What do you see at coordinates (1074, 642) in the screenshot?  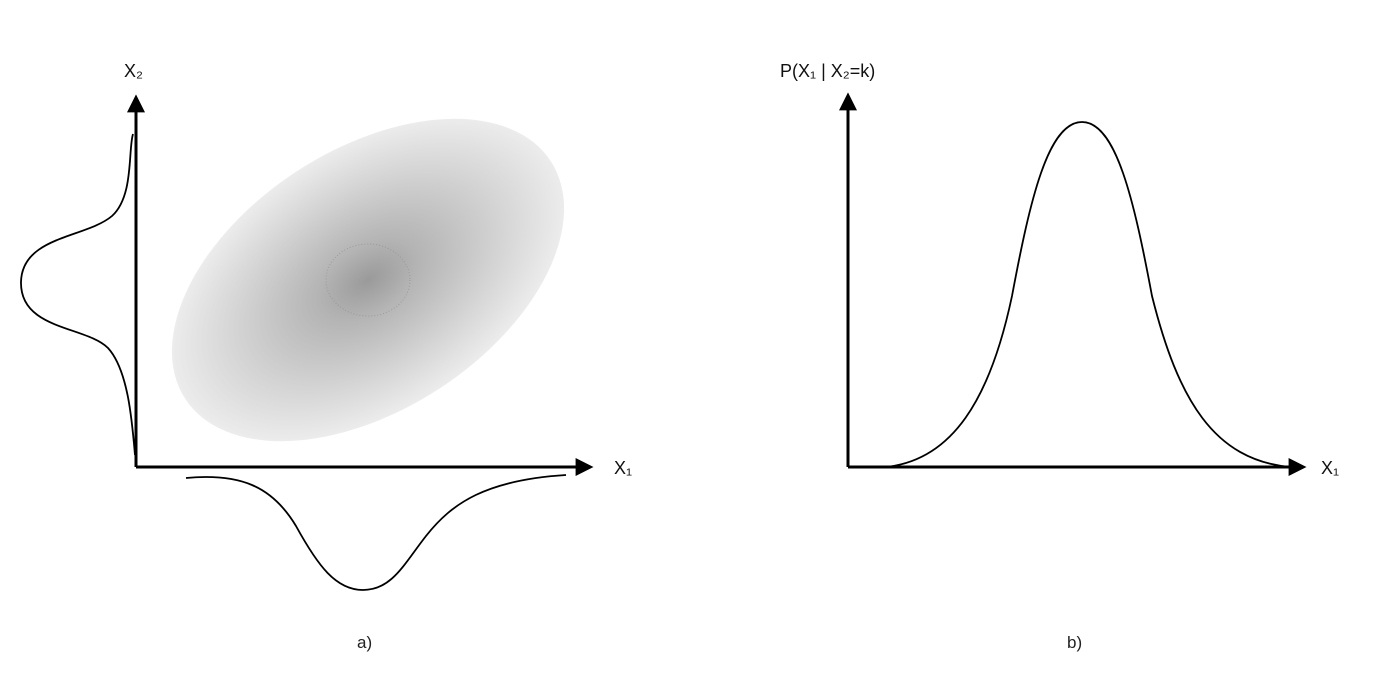 I see `panel-caption: b)` at bounding box center [1074, 642].